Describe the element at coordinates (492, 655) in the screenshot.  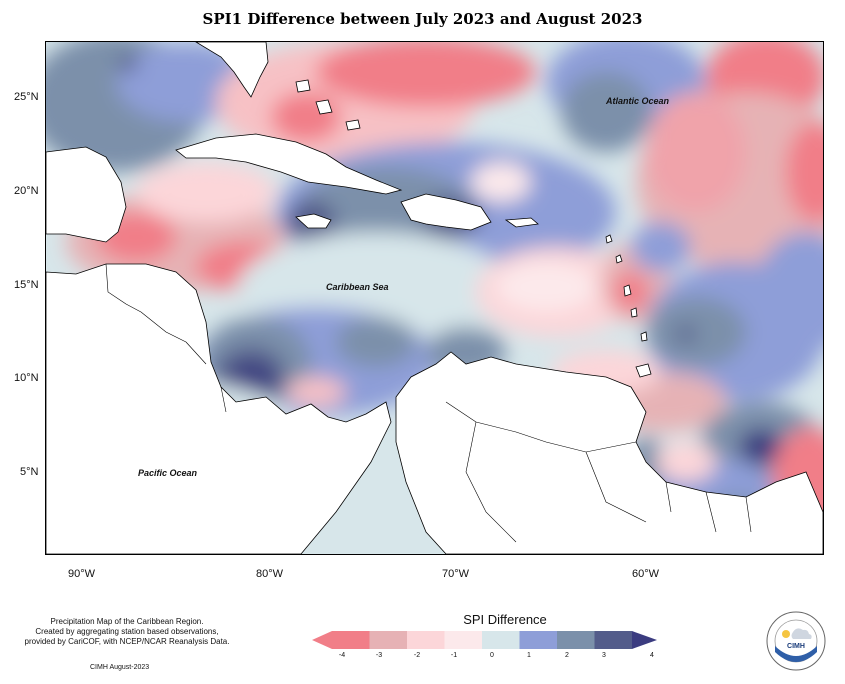
I see `legend-tick: 0` at that location.